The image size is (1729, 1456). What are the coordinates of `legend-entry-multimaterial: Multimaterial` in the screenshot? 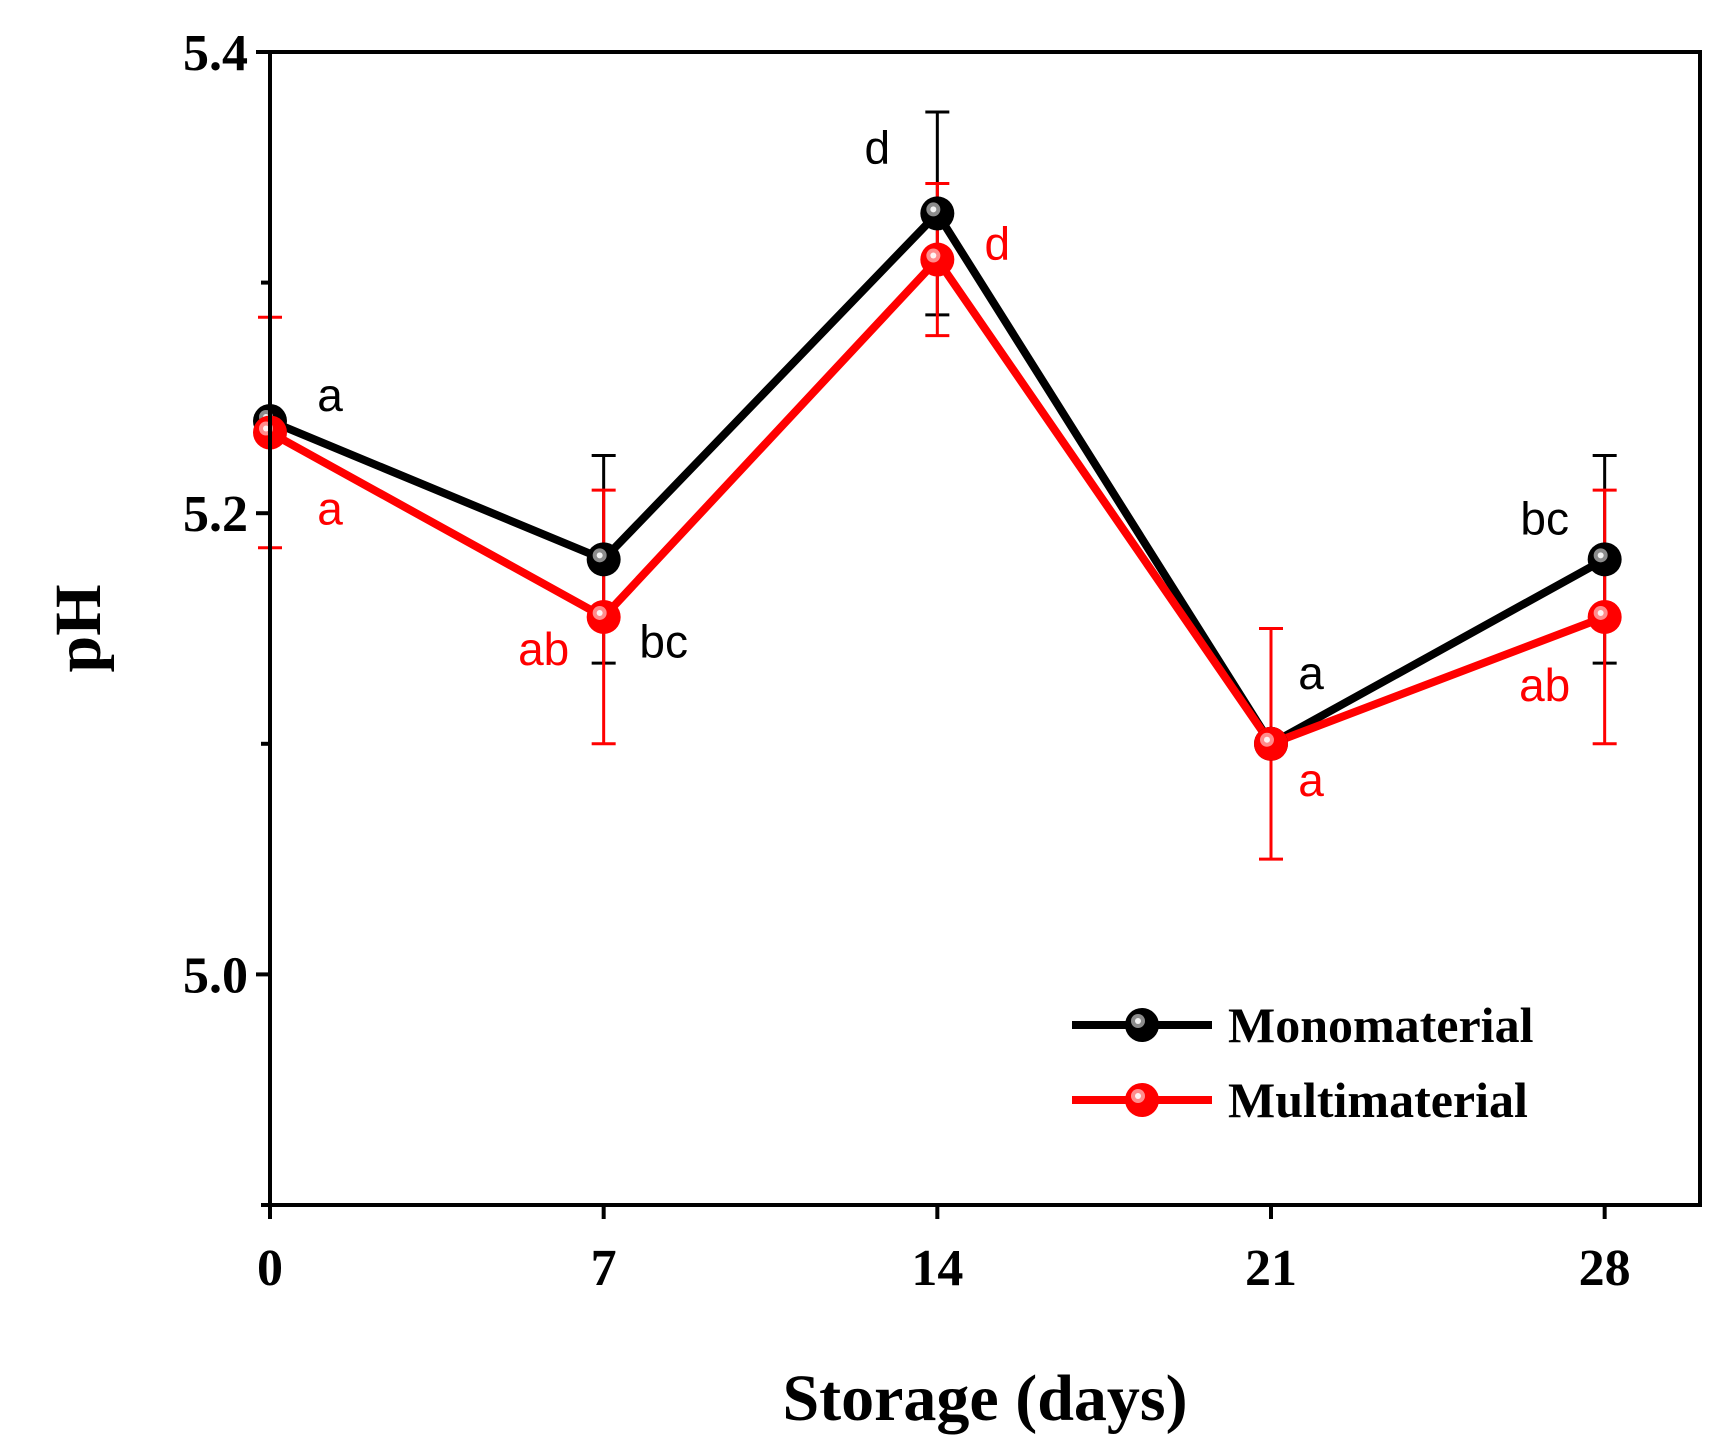 It's located at (1300, 1100).